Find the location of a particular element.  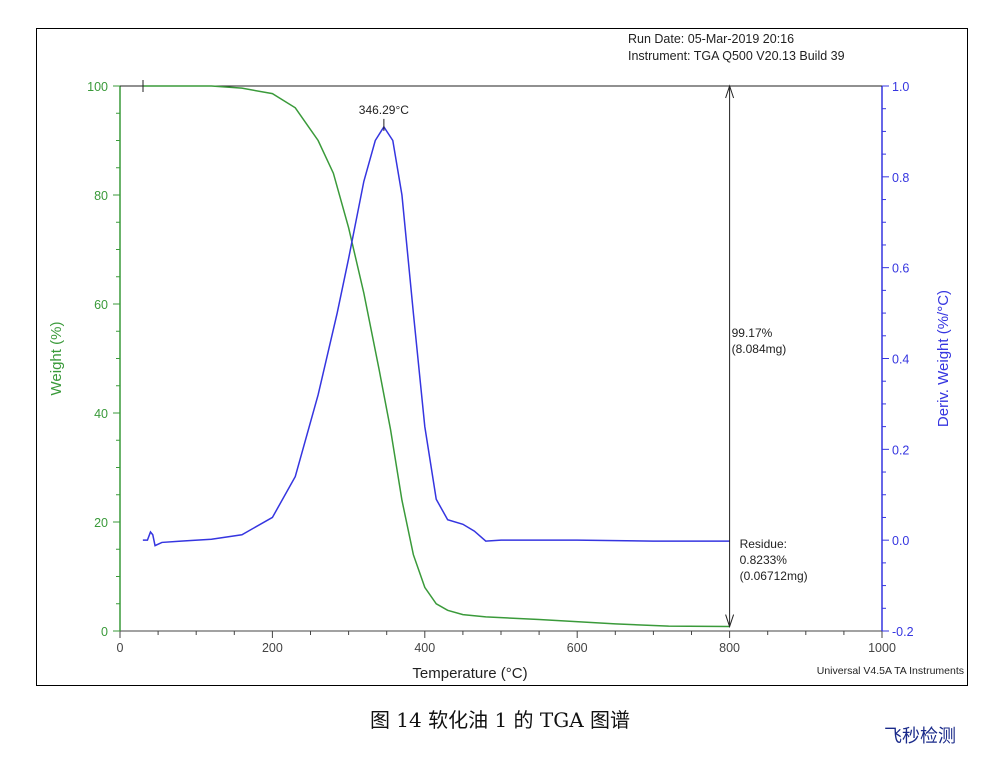

x-tick-label: 1000 is located at coordinates (882, 648).